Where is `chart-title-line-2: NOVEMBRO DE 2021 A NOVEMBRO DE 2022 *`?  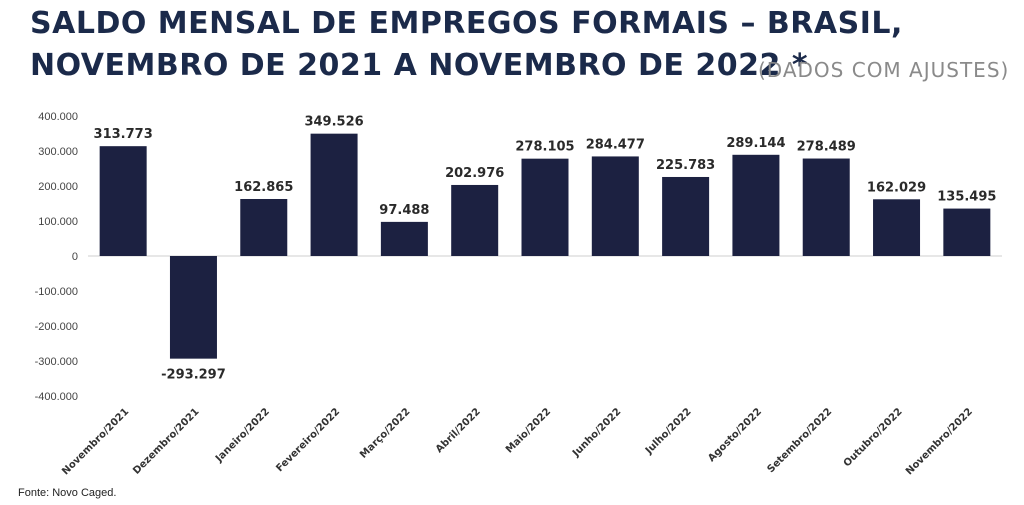
chart-title-line-2: NOVEMBRO DE 2021 A NOVEMBRO DE 2022 * is located at coordinates (419, 65).